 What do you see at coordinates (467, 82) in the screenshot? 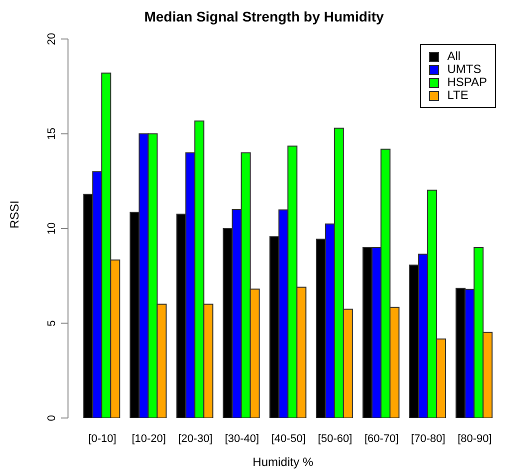
I see `legend-label: HSPAP` at bounding box center [467, 82].